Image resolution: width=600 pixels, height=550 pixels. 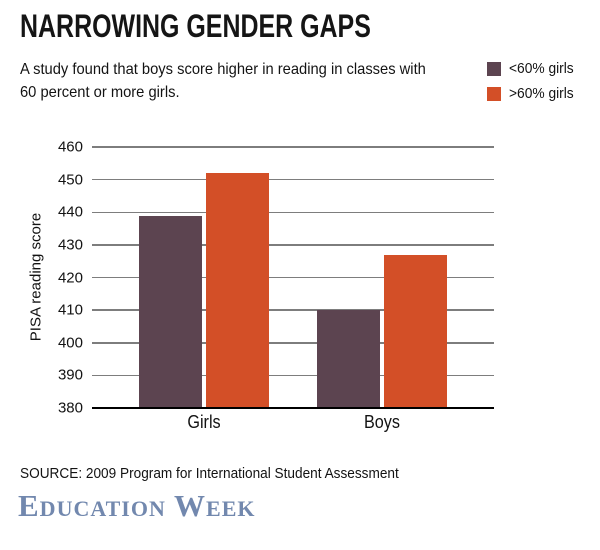 What do you see at coordinates (70, 310) in the screenshot?
I see `y-tick-410: 410` at bounding box center [70, 310].